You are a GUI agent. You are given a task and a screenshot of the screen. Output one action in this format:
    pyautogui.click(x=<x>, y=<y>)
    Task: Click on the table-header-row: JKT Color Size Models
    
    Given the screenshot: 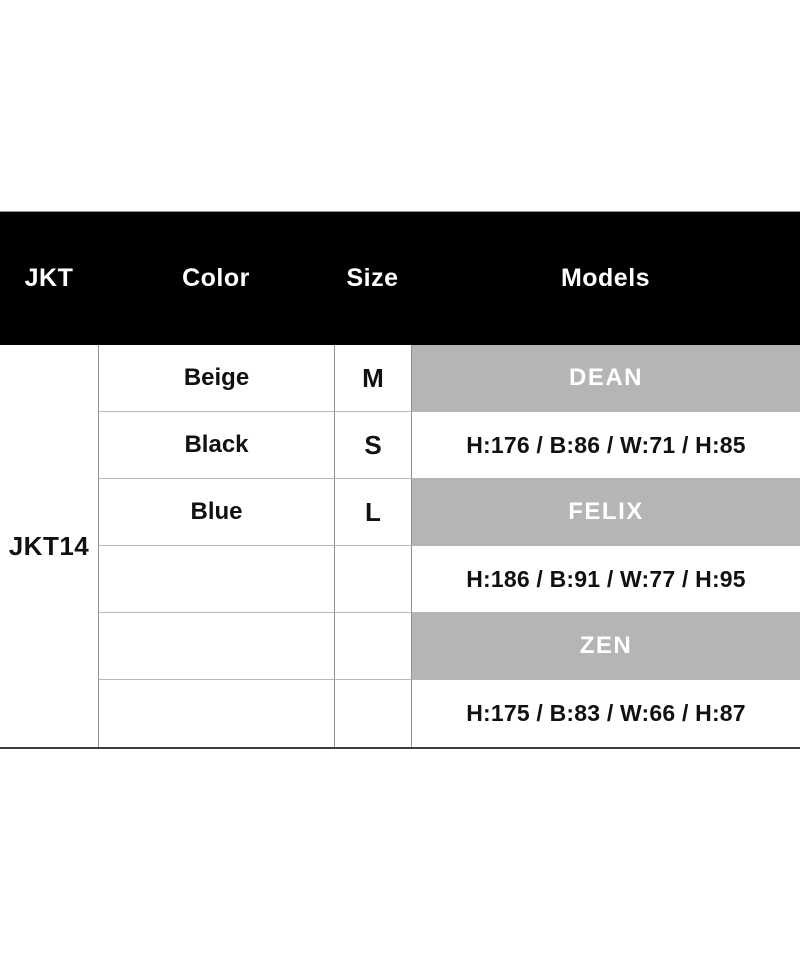 What is the action you would take?
    pyautogui.click(x=400, y=278)
    